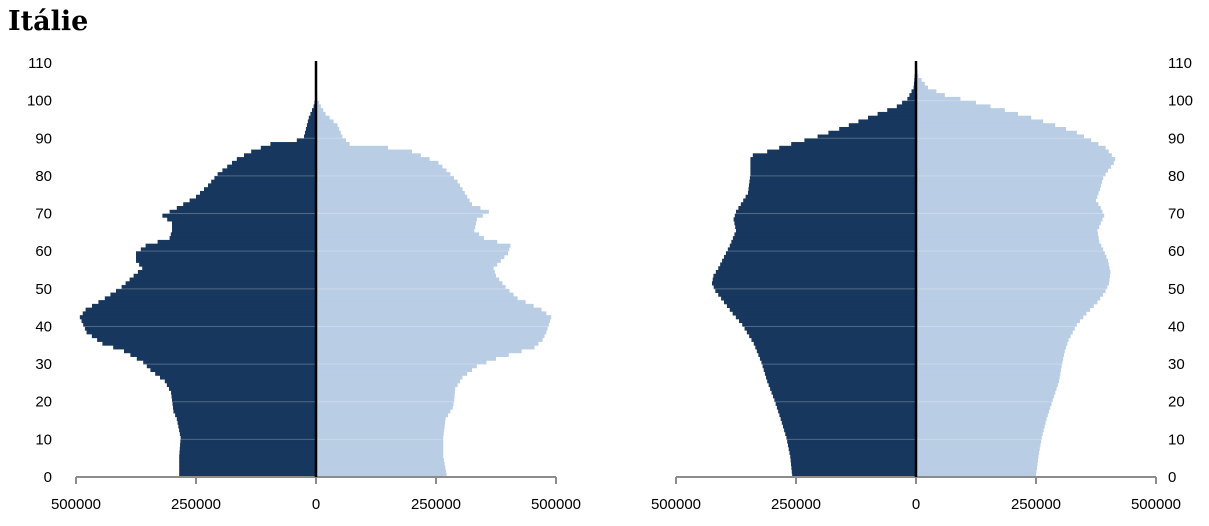 This screenshot has width=1209, height=526. What do you see at coordinates (196, 504) in the screenshot?
I see `x-tick-label: 250000` at bounding box center [196, 504].